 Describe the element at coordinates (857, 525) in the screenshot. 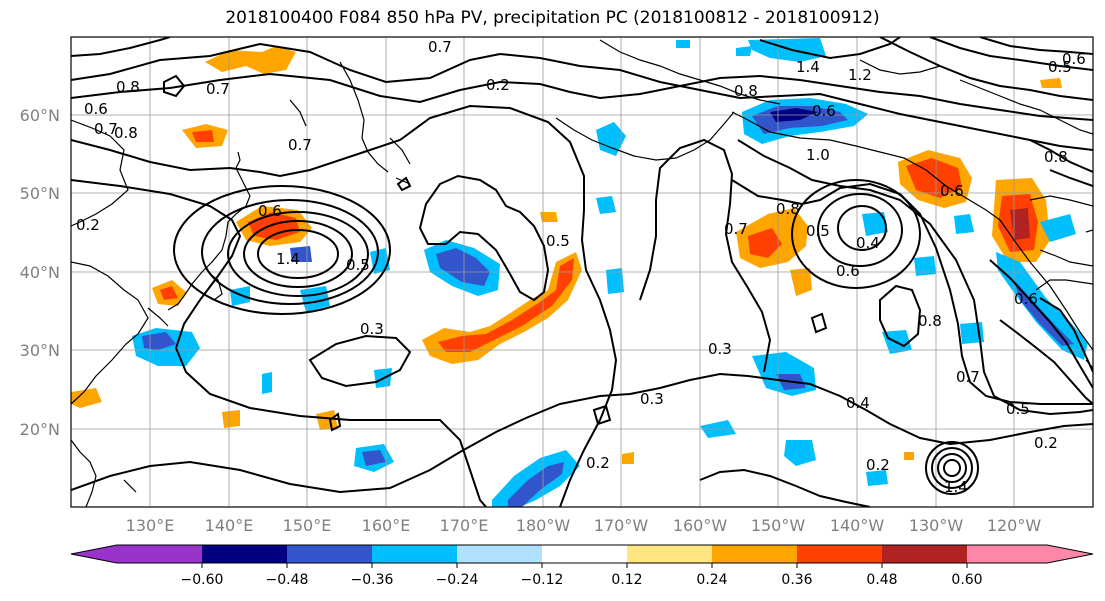

I see `lon-label: 140°W` at that location.